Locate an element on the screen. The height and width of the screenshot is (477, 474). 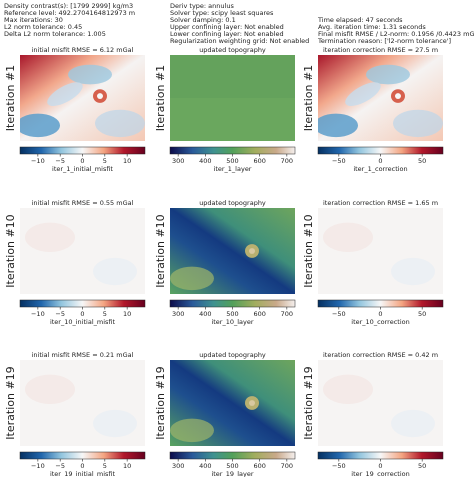
colorbar-label: iter_1_layer is located at coordinates (233, 169).